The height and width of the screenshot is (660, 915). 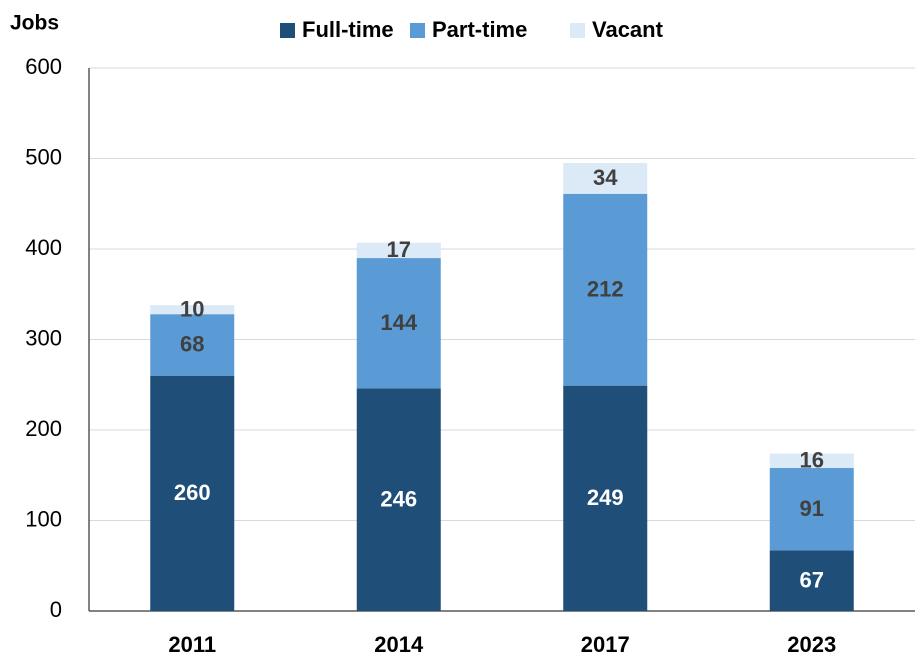 What do you see at coordinates (34, 23) in the screenshot?
I see `y-axis-label: Jobs` at bounding box center [34, 23].